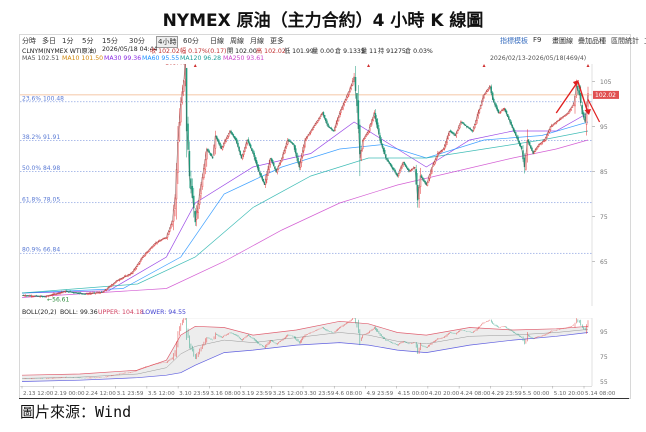 This screenshot has height=432, width=646. I want to click on boll-y-tick-label-1: 75, so click(604, 357).